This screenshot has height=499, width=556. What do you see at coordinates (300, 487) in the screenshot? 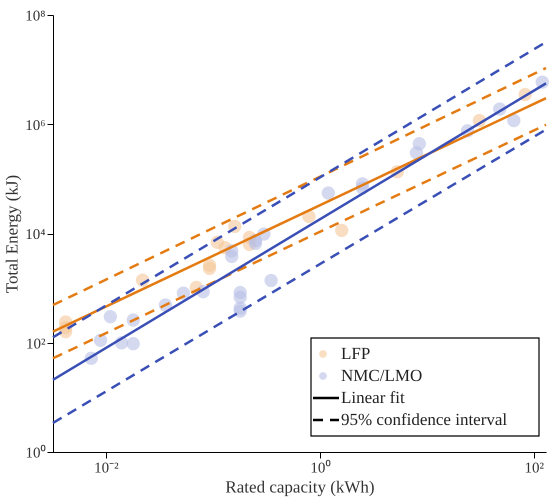
I see `x-axis-title: Rated capacity (kWh)` at bounding box center [300, 487].